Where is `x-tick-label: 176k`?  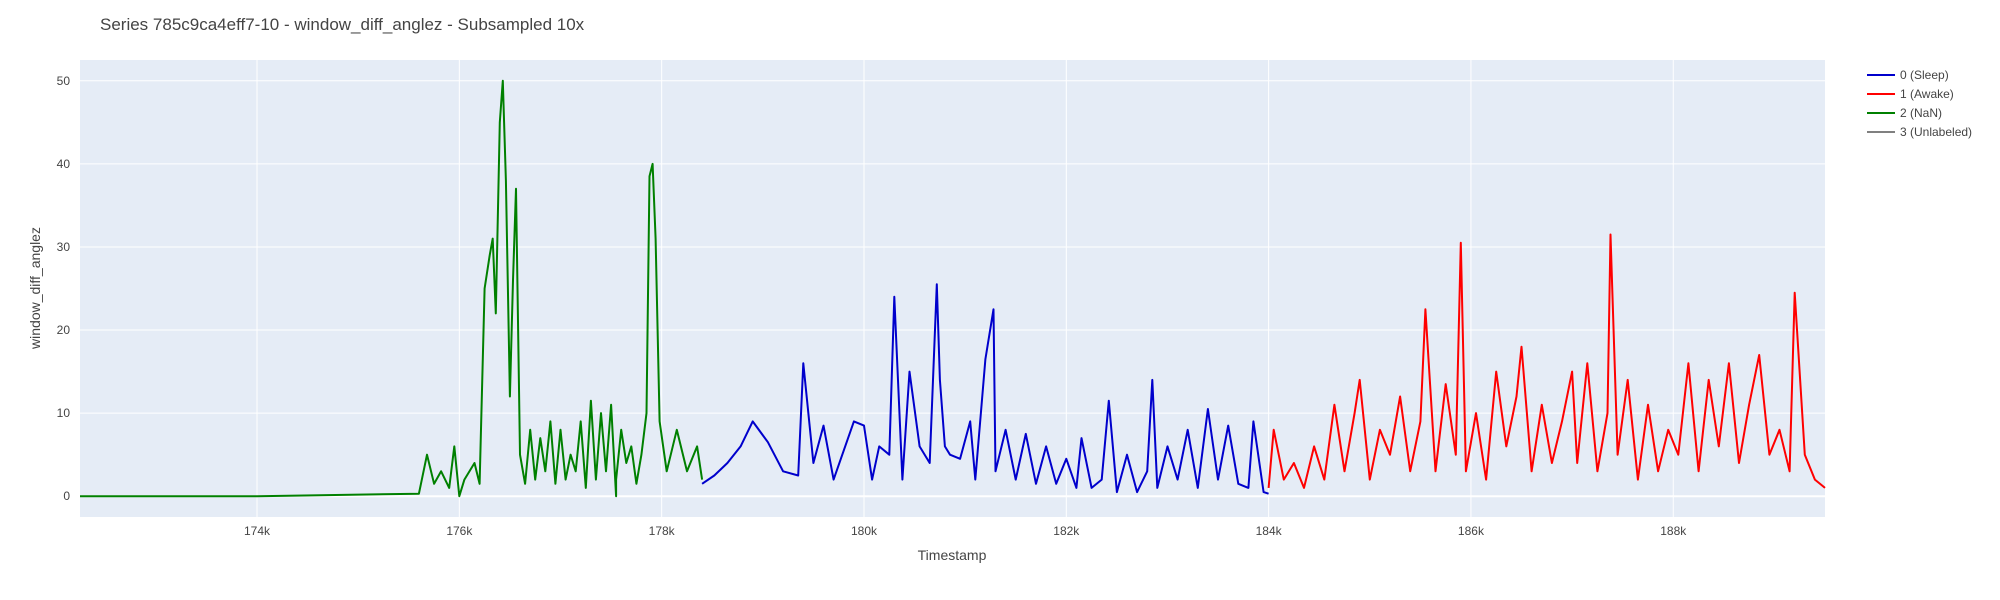 x-tick-label: 176k is located at coordinates (459, 531).